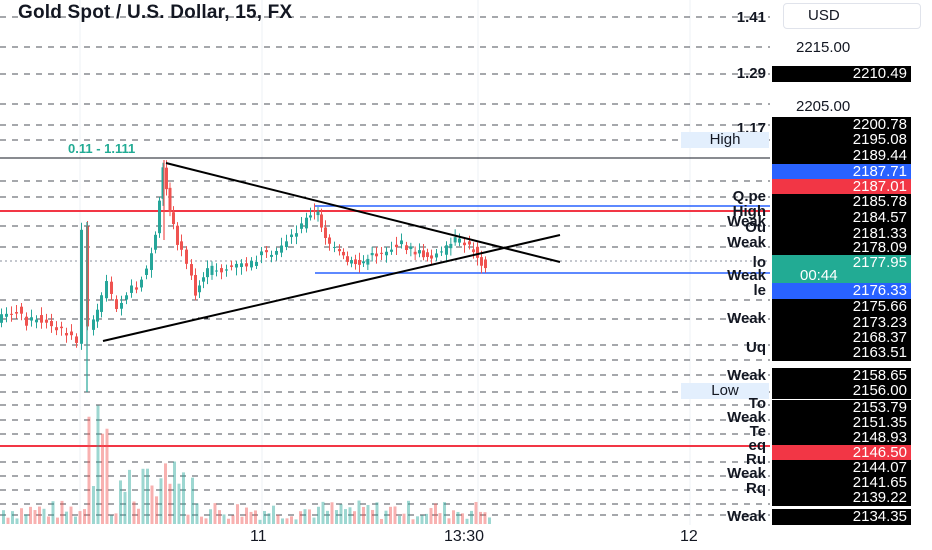  What do you see at coordinates (841, 125) in the screenshot?
I see `price-tag: 2200.78` at bounding box center [841, 125].